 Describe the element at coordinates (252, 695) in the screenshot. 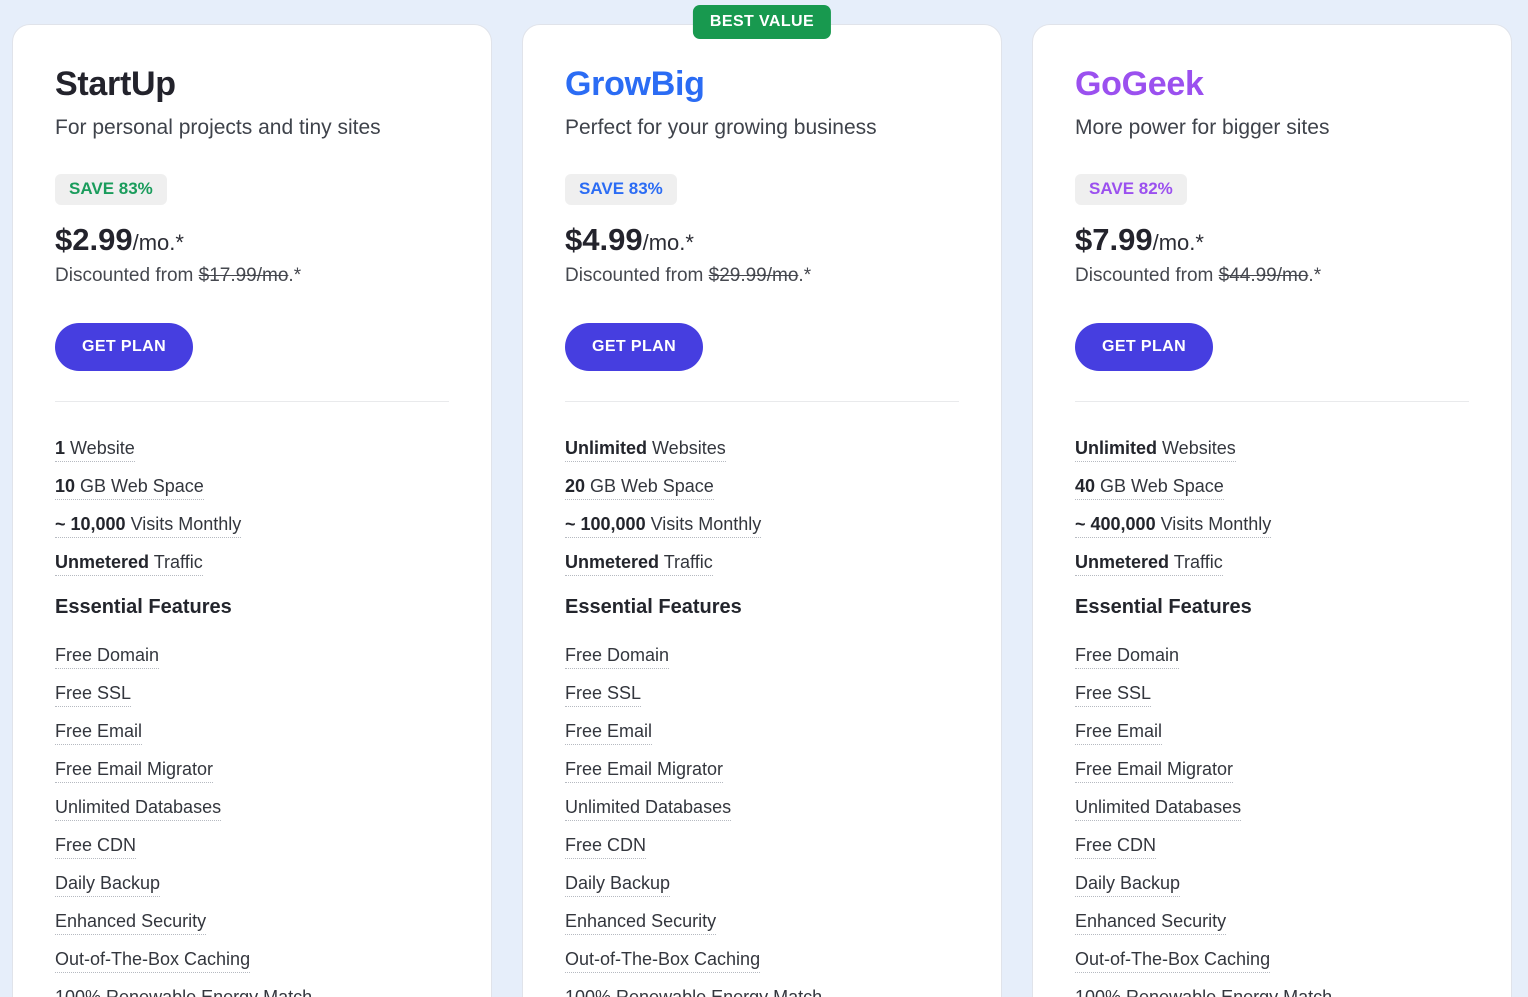

I see `feature-item: Free SSL` at that location.